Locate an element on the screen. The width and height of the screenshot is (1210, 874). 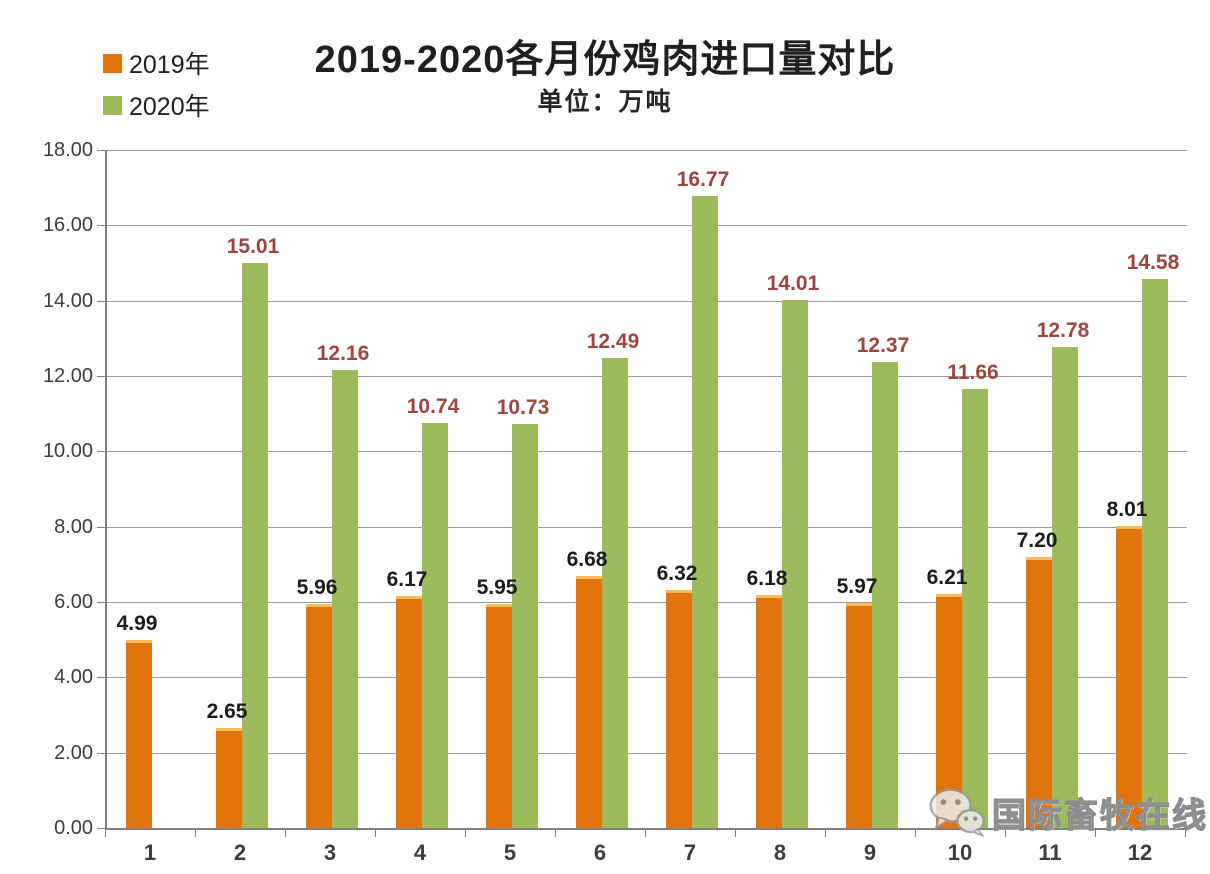
bar-value-label: 7.20 is located at coordinates (1037, 540).